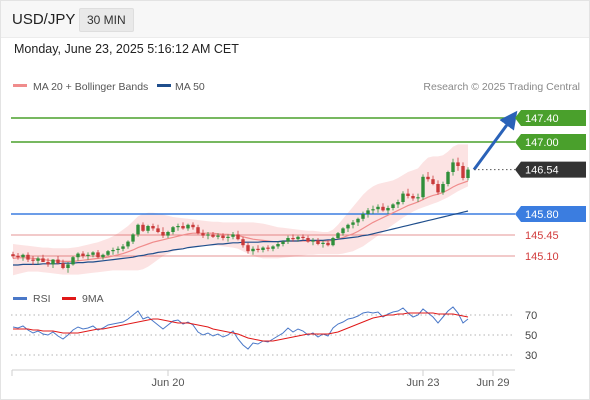 Image resolution: width=590 pixels, height=400 pixels. I want to click on interval-badge: 30 MIN, so click(106, 20).